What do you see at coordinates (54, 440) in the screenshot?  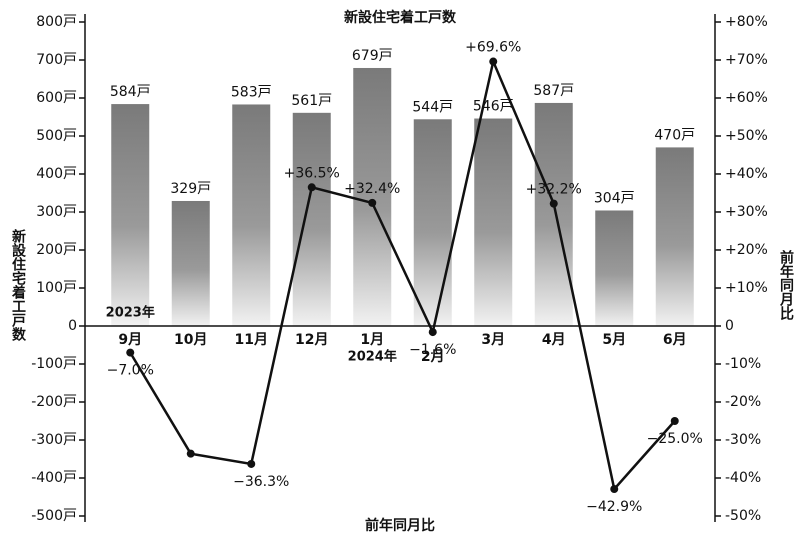 I see `y-tick-label: -300戸` at bounding box center [54, 440].